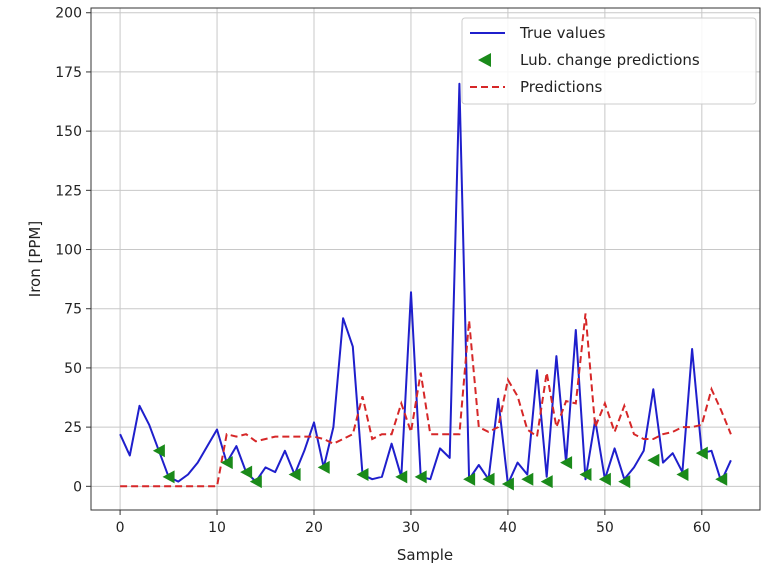 The height and width of the screenshot is (569, 768). Describe the element at coordinates (68, 191) in the screenshot. I see `y-tick-label: 125` at that location.